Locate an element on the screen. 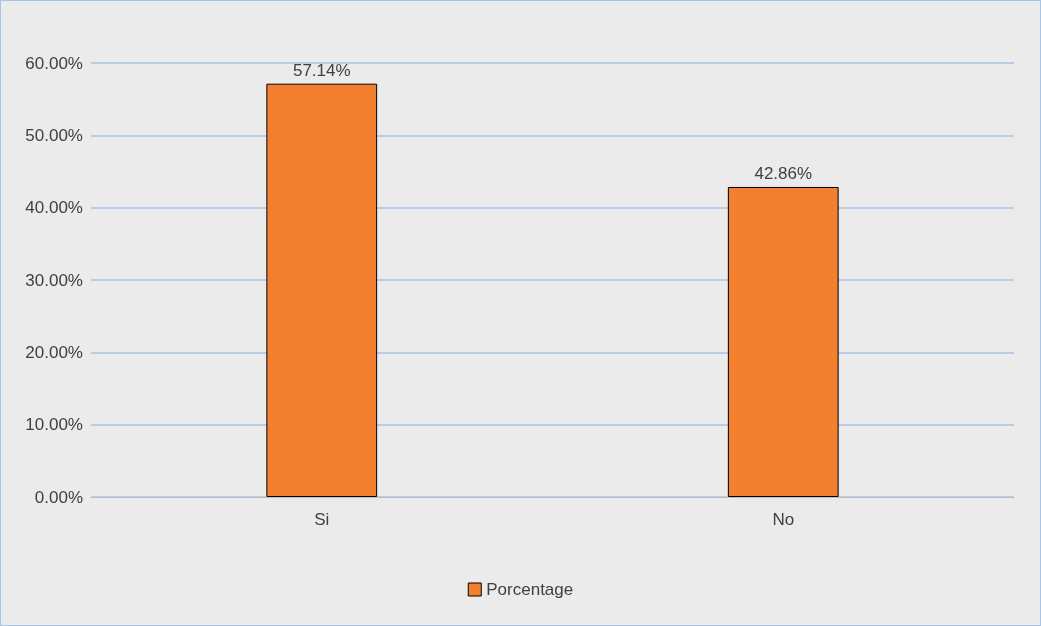 The image size is (1041, 626). y-tick-label: 20.00% is located at coordinates (54, 352).